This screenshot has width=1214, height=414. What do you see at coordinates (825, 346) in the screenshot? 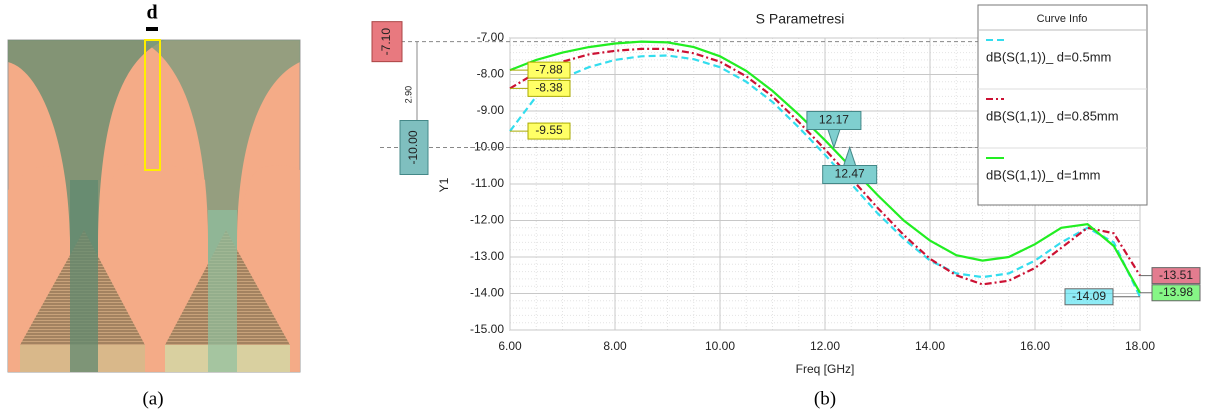
I see `x-tick-label: 12.00` at bounding box center [825, 346].